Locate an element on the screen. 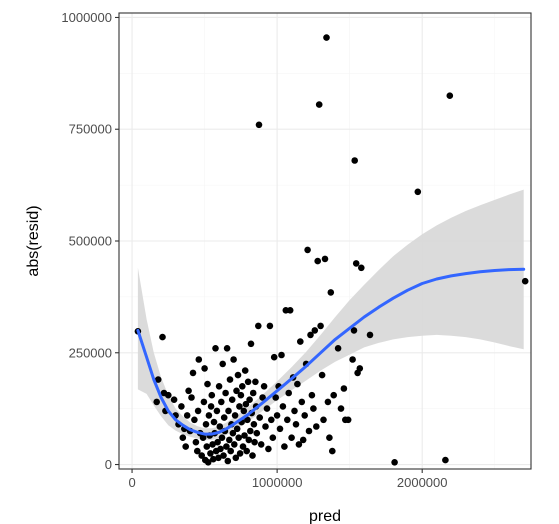  y-tick-label: 750000 is located at coordinates (90, 129).